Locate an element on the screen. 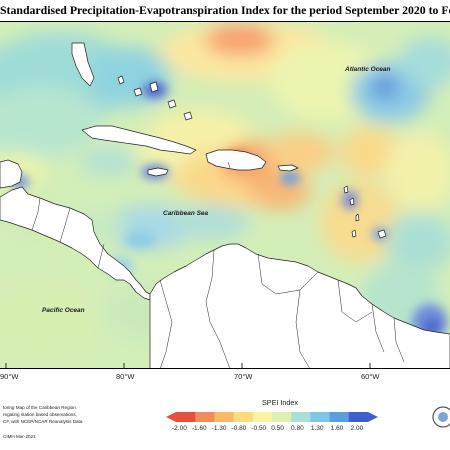  puerto-rico is located at coordinates (288, 168).